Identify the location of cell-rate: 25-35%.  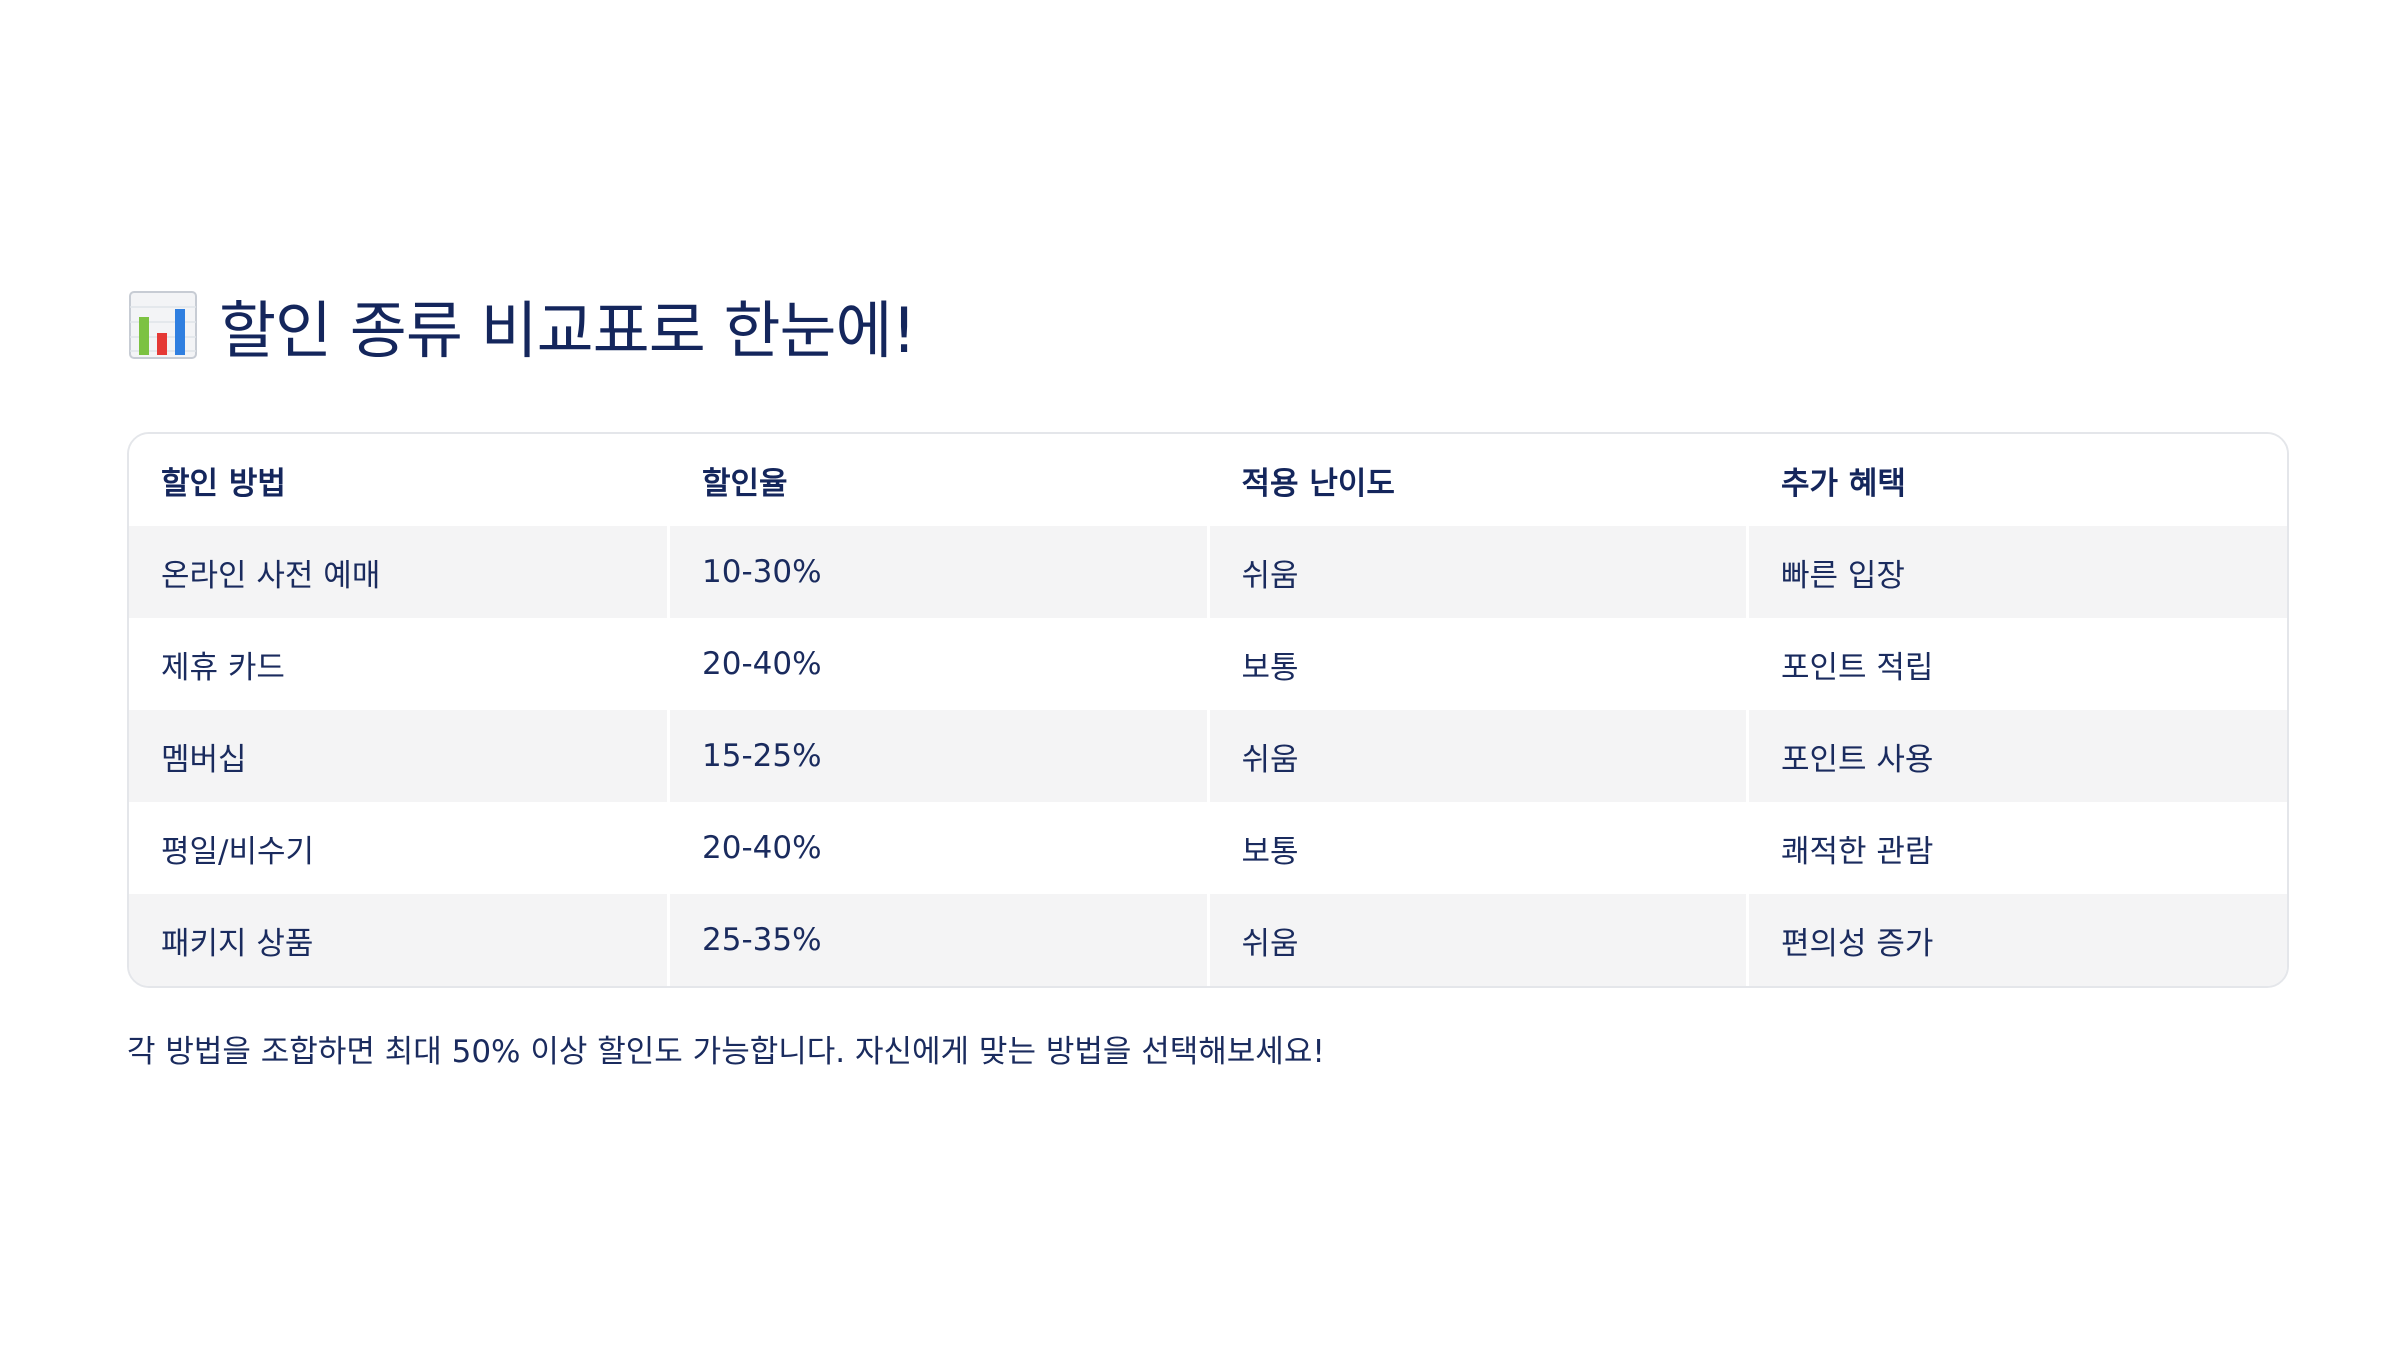
(937, 940).